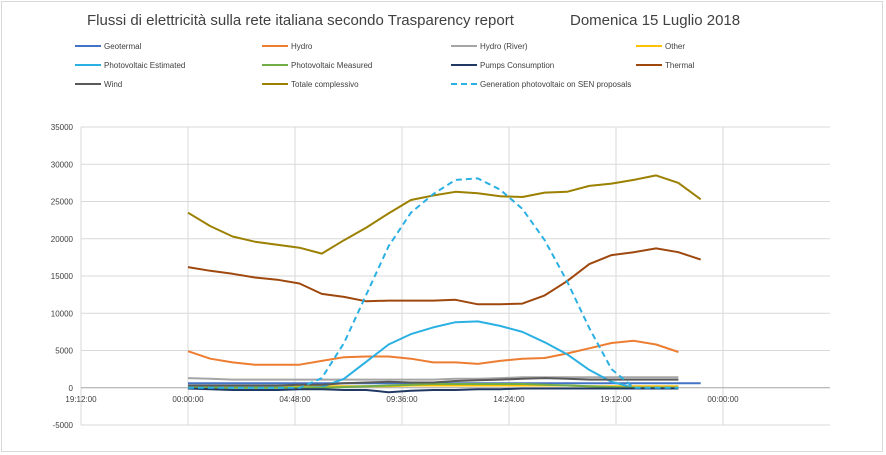 This screenshot has height=455, width=886. What do you see at coordinates (64, 351) in the screenshot?
I see `y-tick-label: 5000` at bounding box center [64, 351].